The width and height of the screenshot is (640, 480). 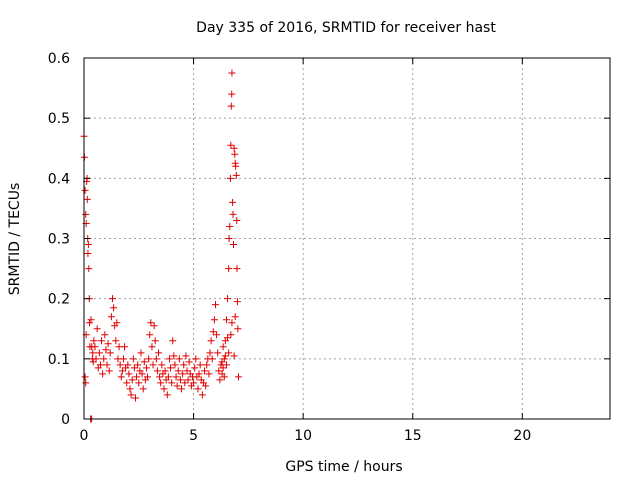 I want to click on x-tick-label: 15, so click(x=413, y=436).